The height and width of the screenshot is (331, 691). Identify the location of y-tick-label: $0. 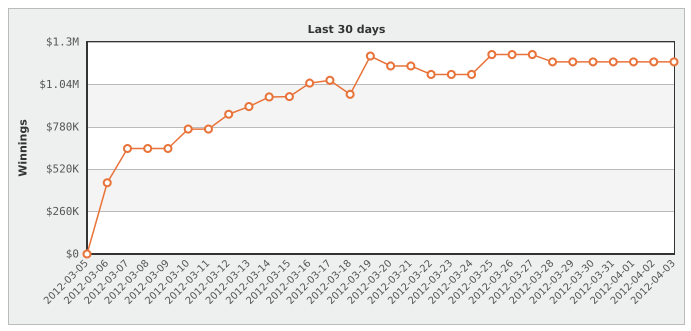
(72, 254).